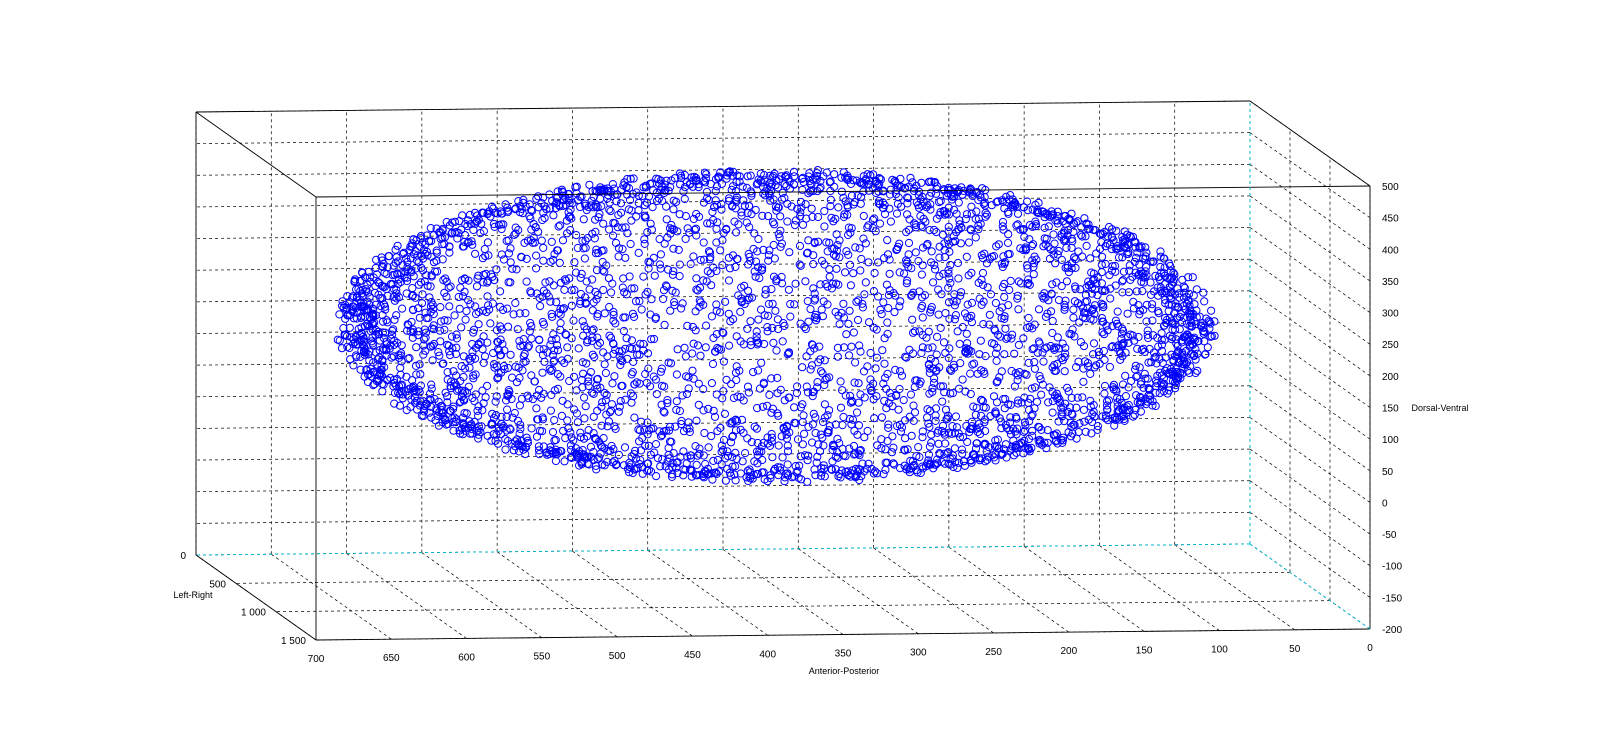  What do you see at coordinates (723, 169) in the screenshot?
I see `grid-line-back-z` at bounding box center [723, 169].